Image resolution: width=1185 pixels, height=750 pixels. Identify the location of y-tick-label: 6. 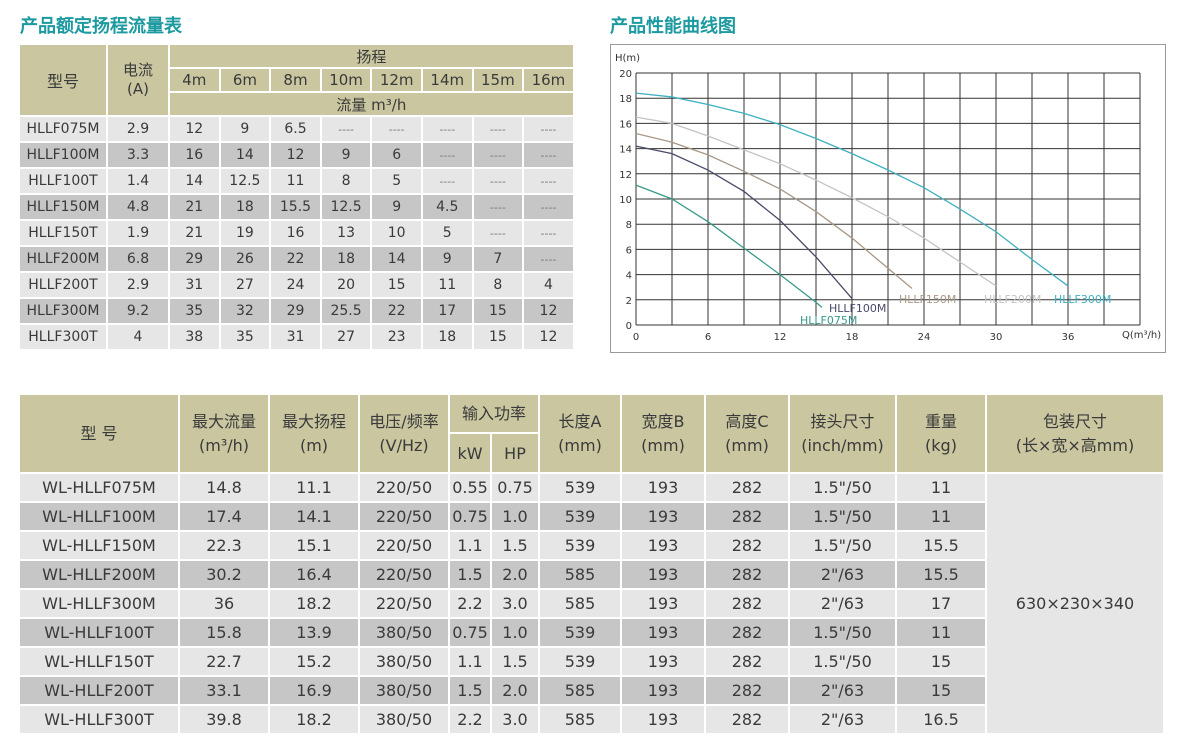
(629, 250).